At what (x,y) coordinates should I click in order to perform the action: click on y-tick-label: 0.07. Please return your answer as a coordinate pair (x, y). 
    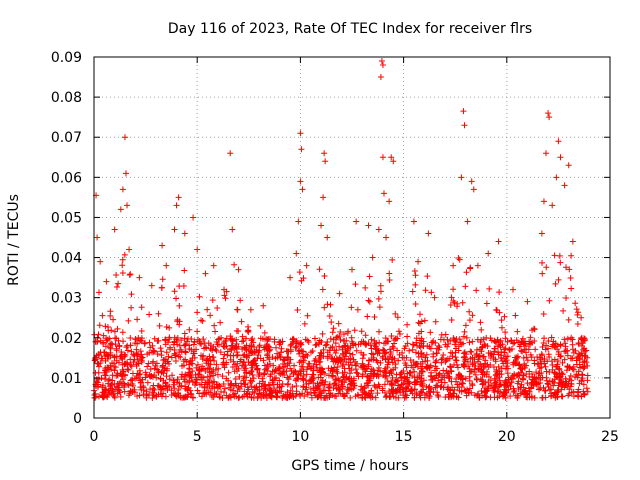
    Looking at the image, I should click on (66, 138).